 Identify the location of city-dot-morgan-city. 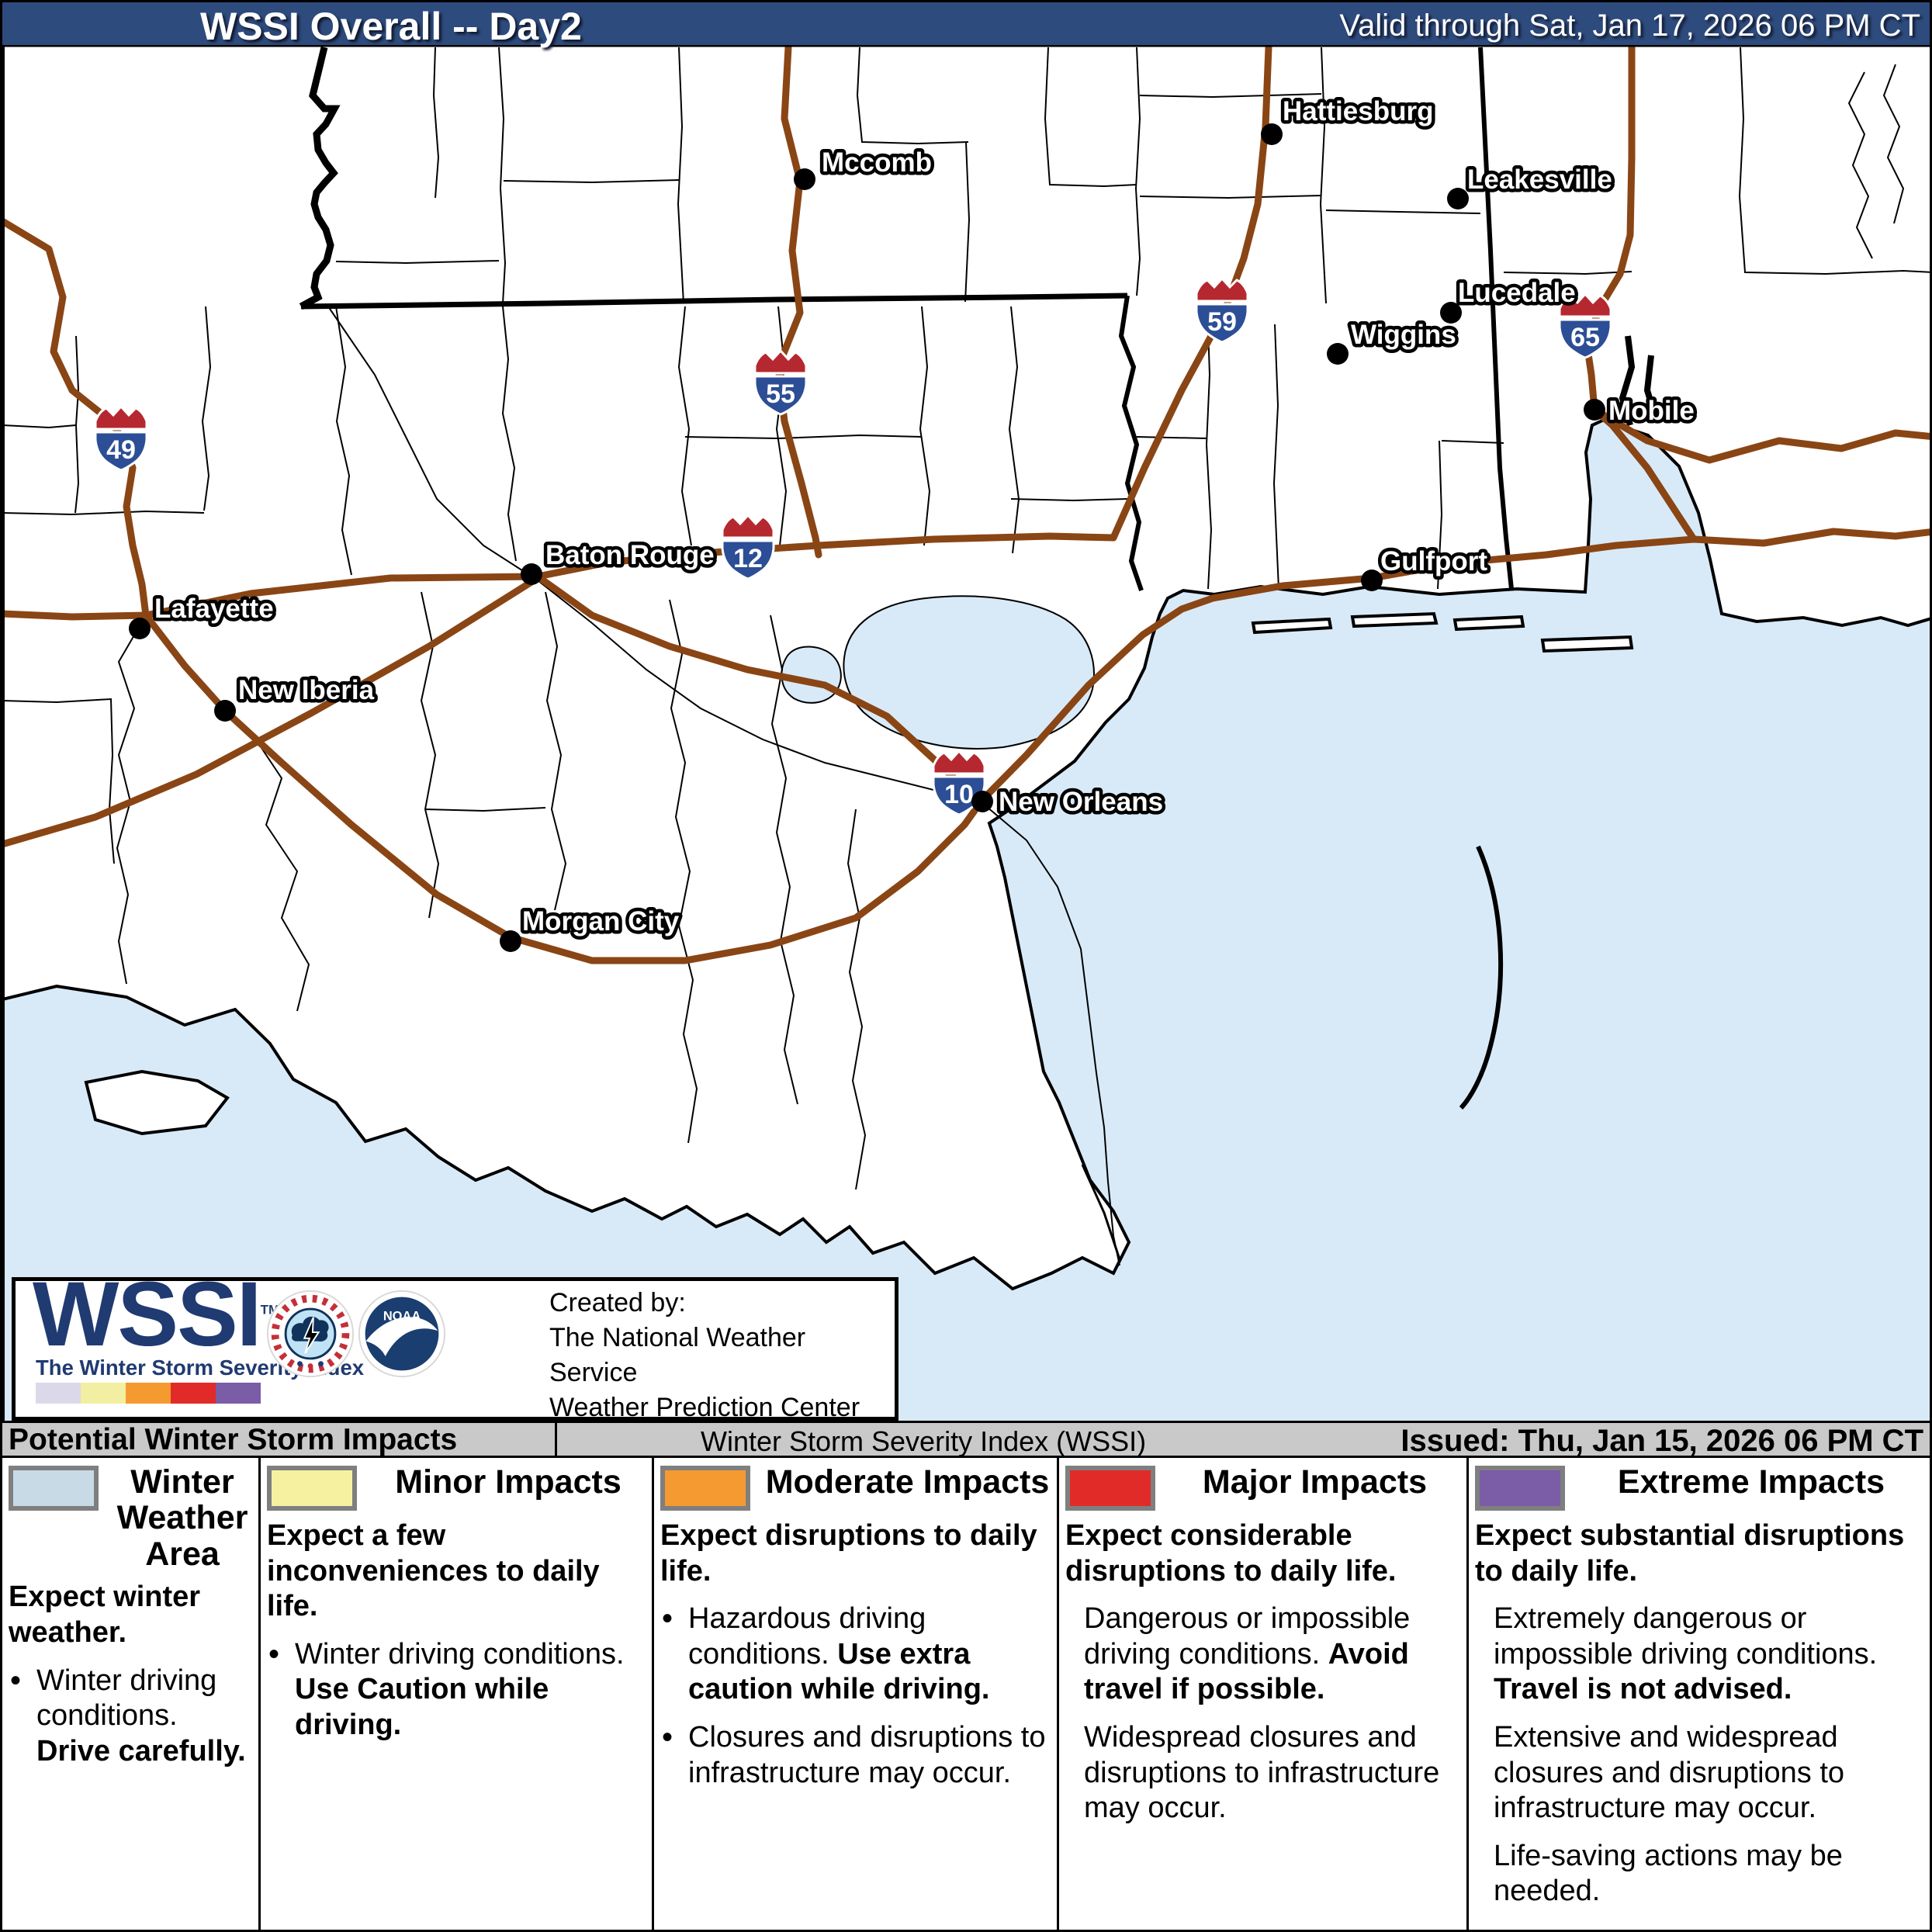
(510, 941).